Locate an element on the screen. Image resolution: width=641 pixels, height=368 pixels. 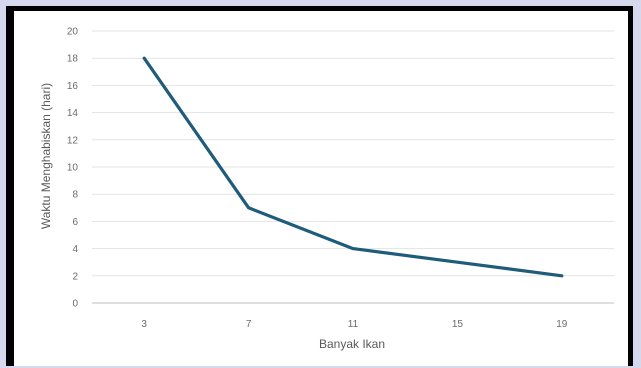
y-tick-label: 4 is located at coordinates (75, 249).